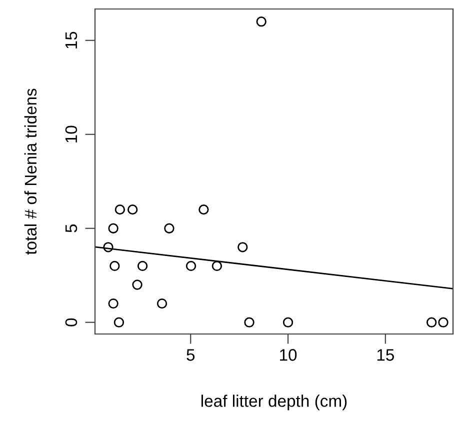  Describe the element at coordinates (71, 228) in the screenshot. I see `y-tick-label: 5` at that location.